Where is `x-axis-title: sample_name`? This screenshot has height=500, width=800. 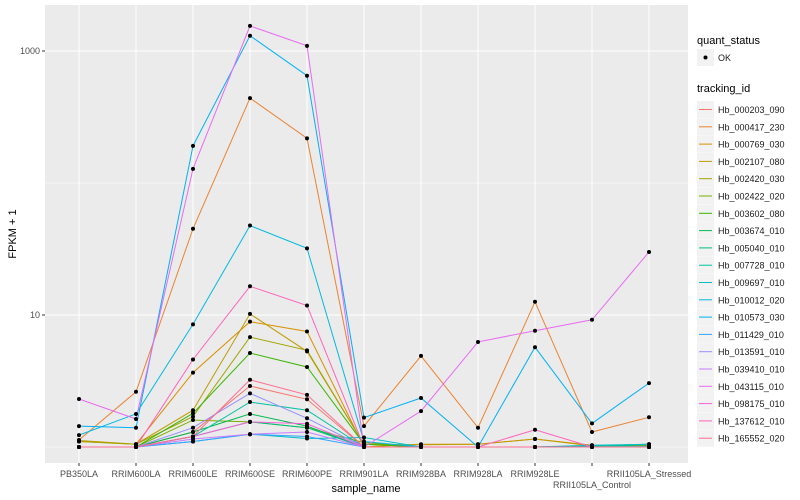 x-axis-title: sample_name is located at coordinates (365, 489).